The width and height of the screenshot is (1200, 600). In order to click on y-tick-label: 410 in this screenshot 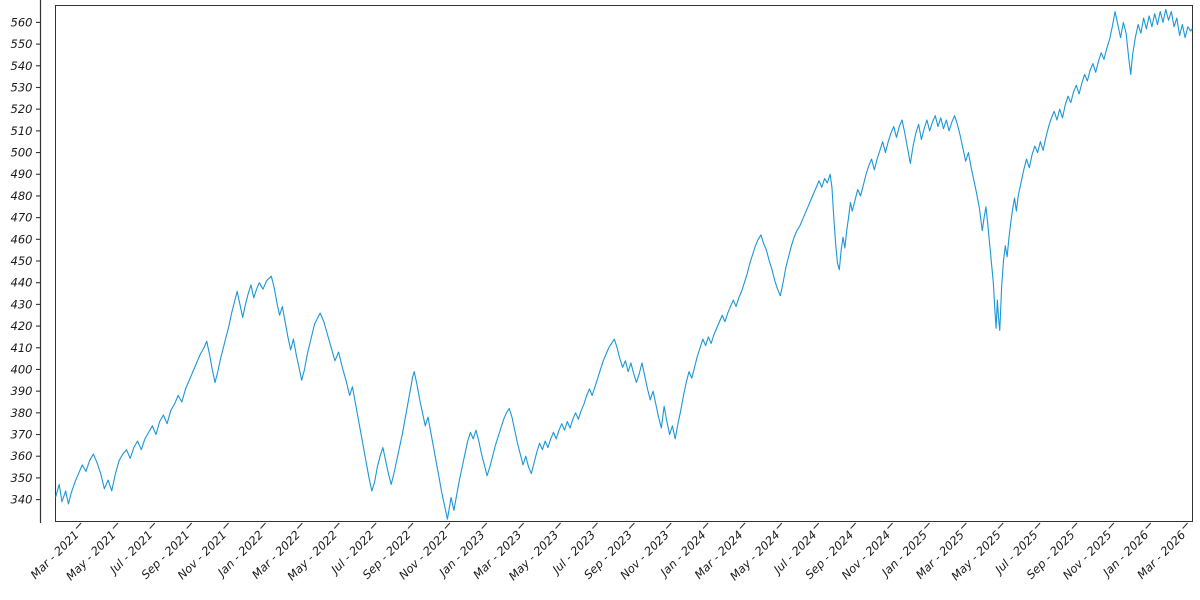, I will do `click(22, 348)`.